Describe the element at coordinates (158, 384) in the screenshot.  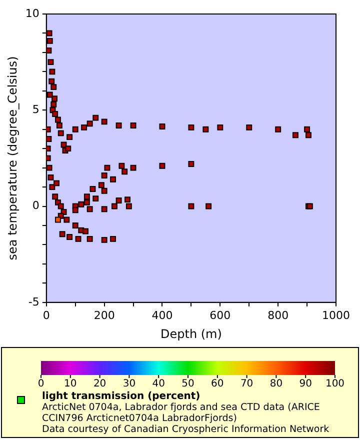
I see `color-bar-label: 40` at that location.